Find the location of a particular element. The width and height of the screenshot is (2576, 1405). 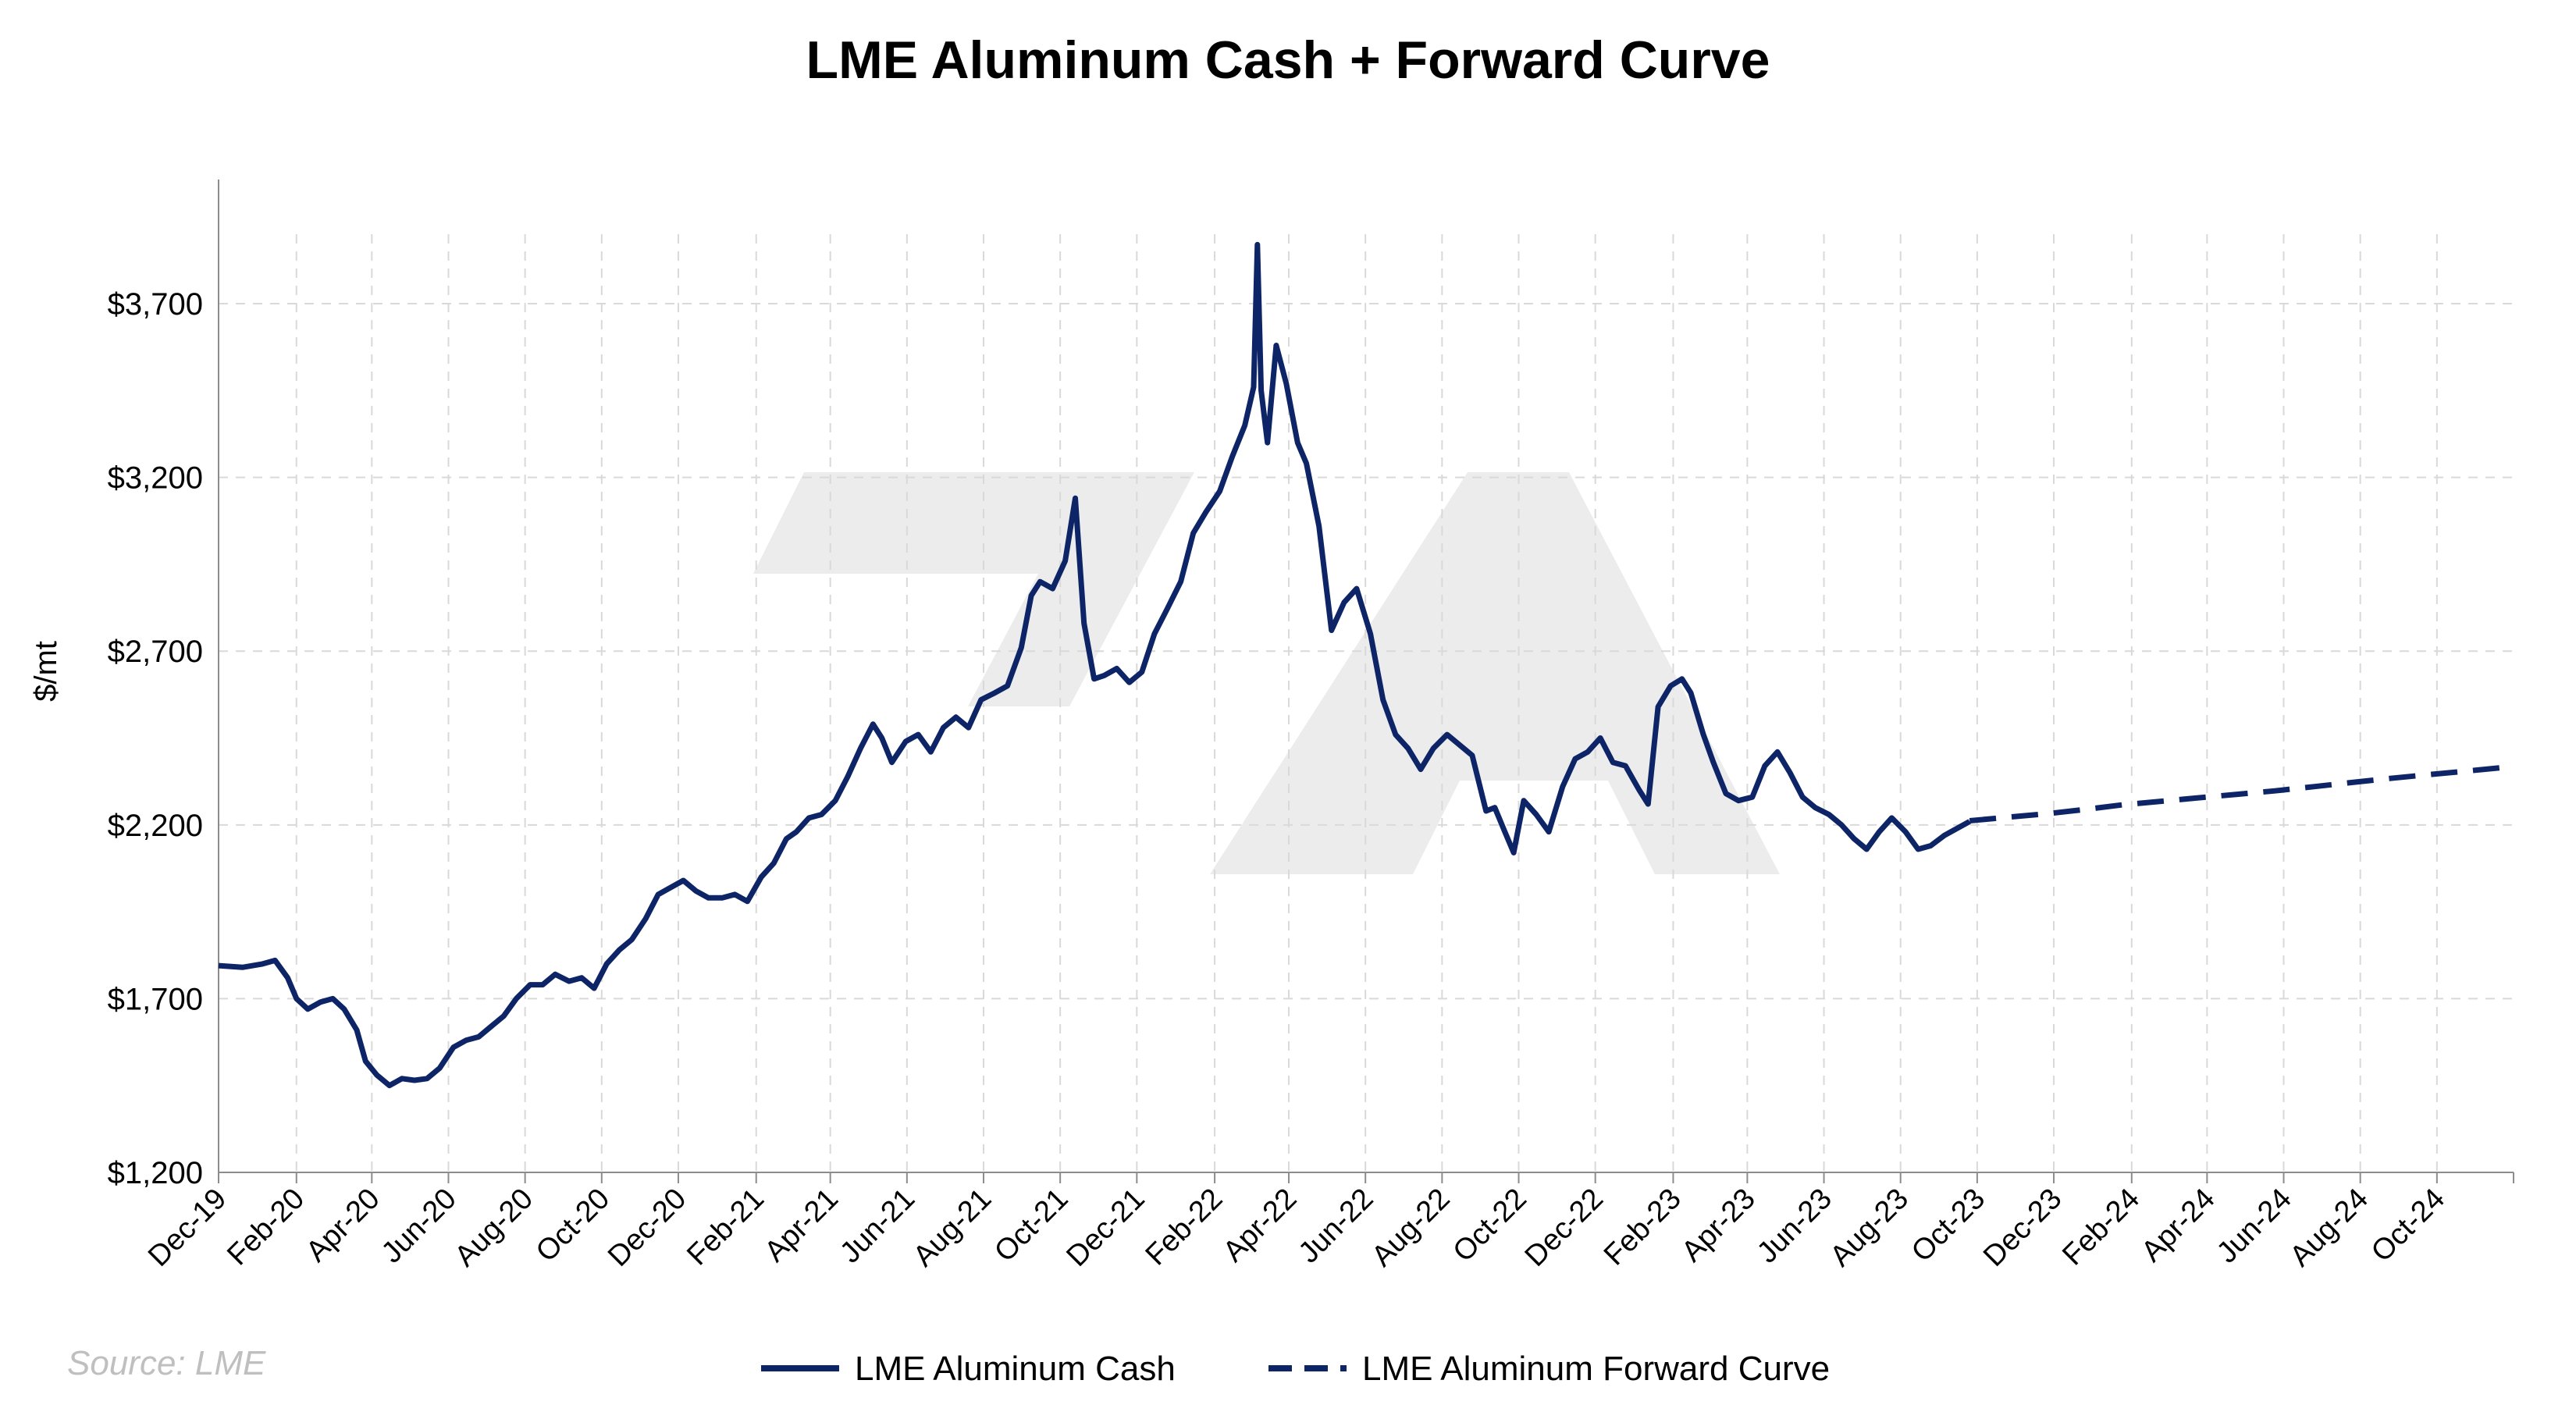

x-tick-label: Apr-21 is located at coordinates (802, 1225).